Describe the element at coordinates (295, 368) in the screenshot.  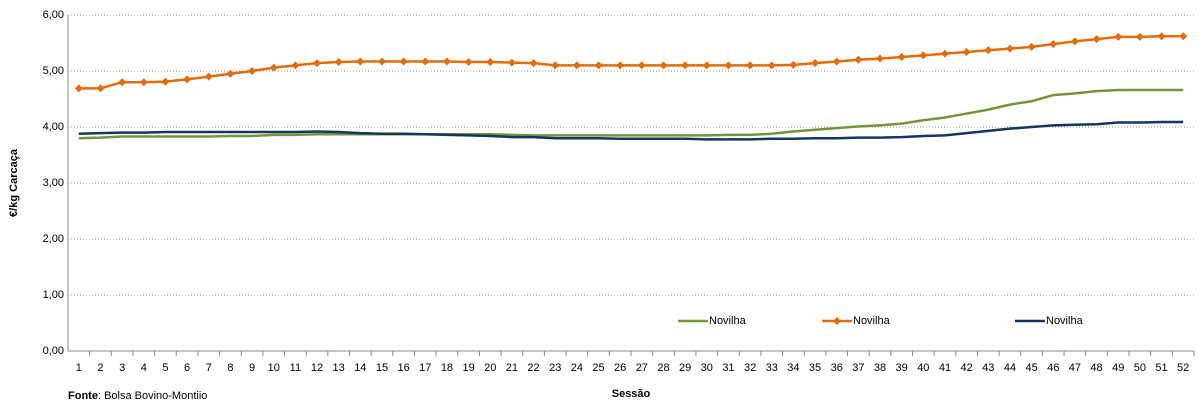
I see `x-tick-label: 11` at that location.